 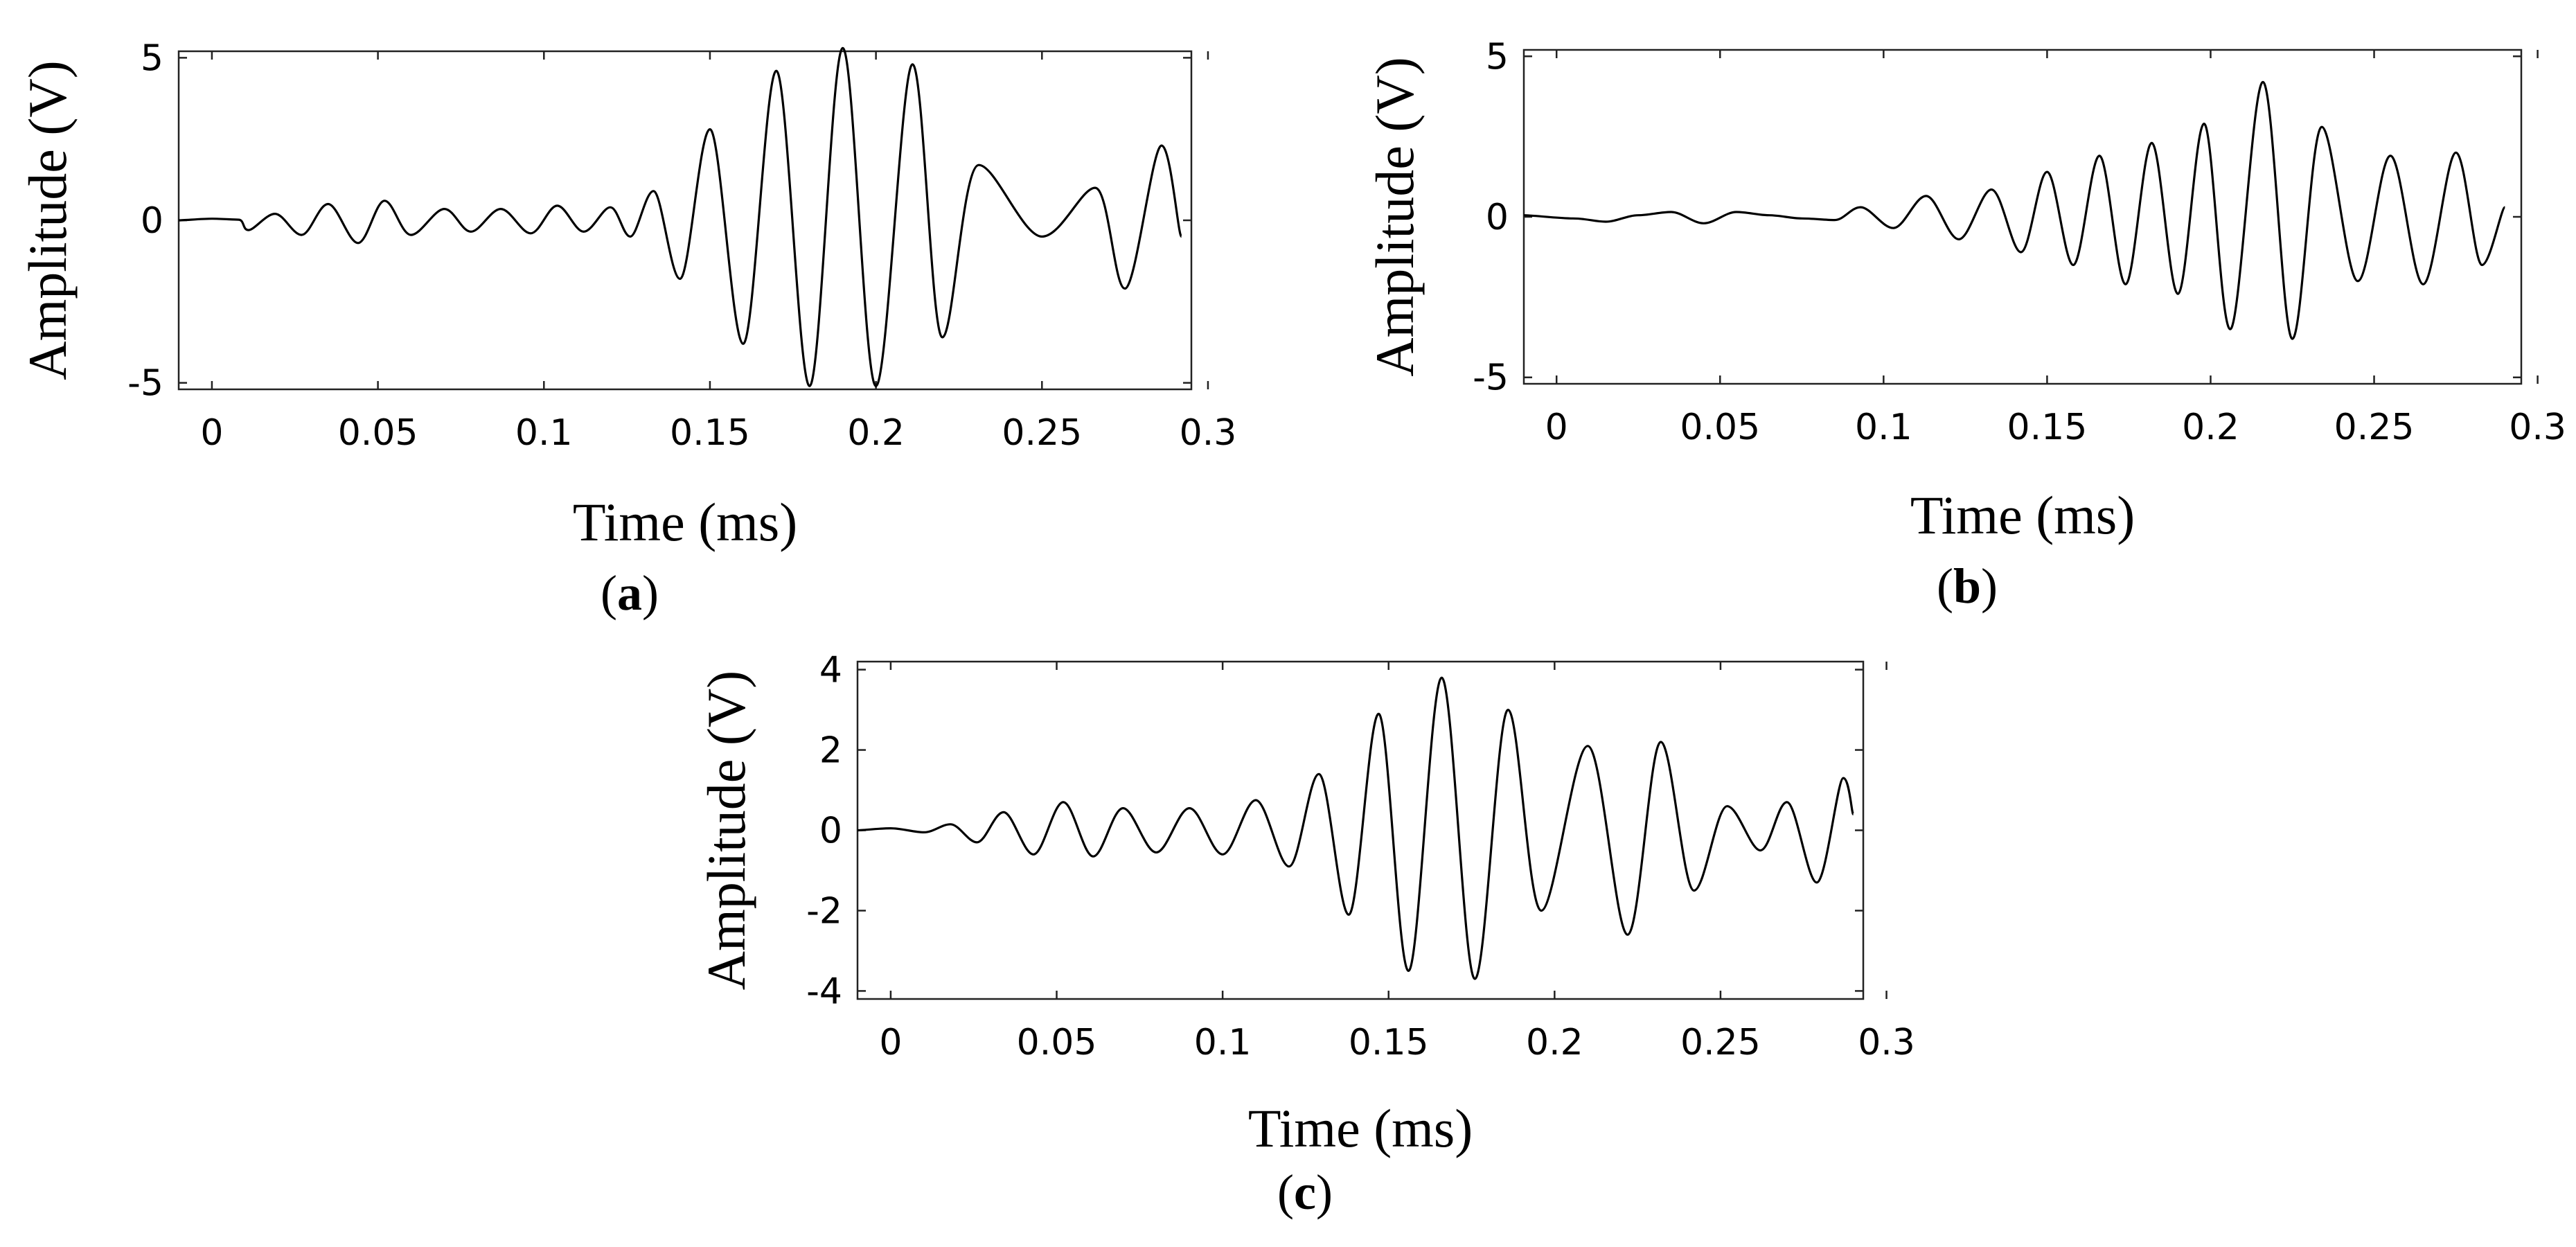 What do you see at coordinates (824, 911) in the screenshot?
I see `y-tick-label: -2` at bounding box center [824, 911].